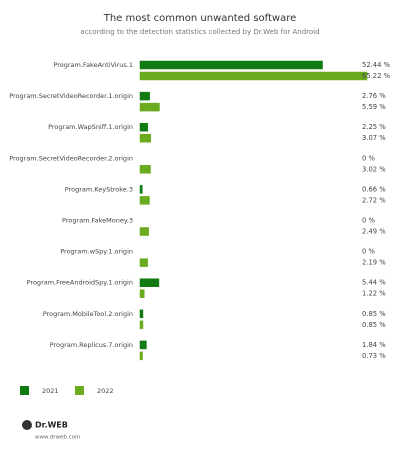 This screenshot has width=401, height=450. Describe the element at coordinates (71, 96) in the screenshot. I see `category-label: Program.SecretVideoRecorder.1.origin` at that location.